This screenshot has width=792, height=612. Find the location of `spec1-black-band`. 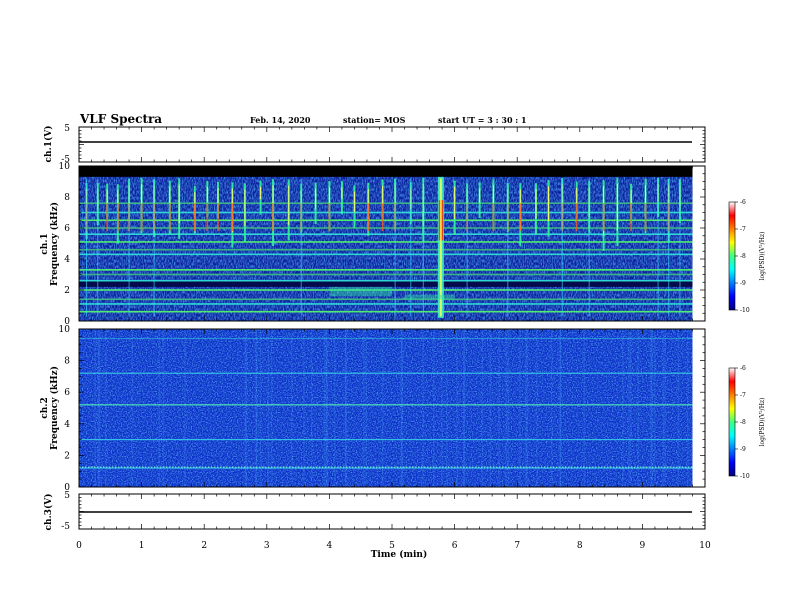

spec1-black-band is located at coordinates (386, 171).